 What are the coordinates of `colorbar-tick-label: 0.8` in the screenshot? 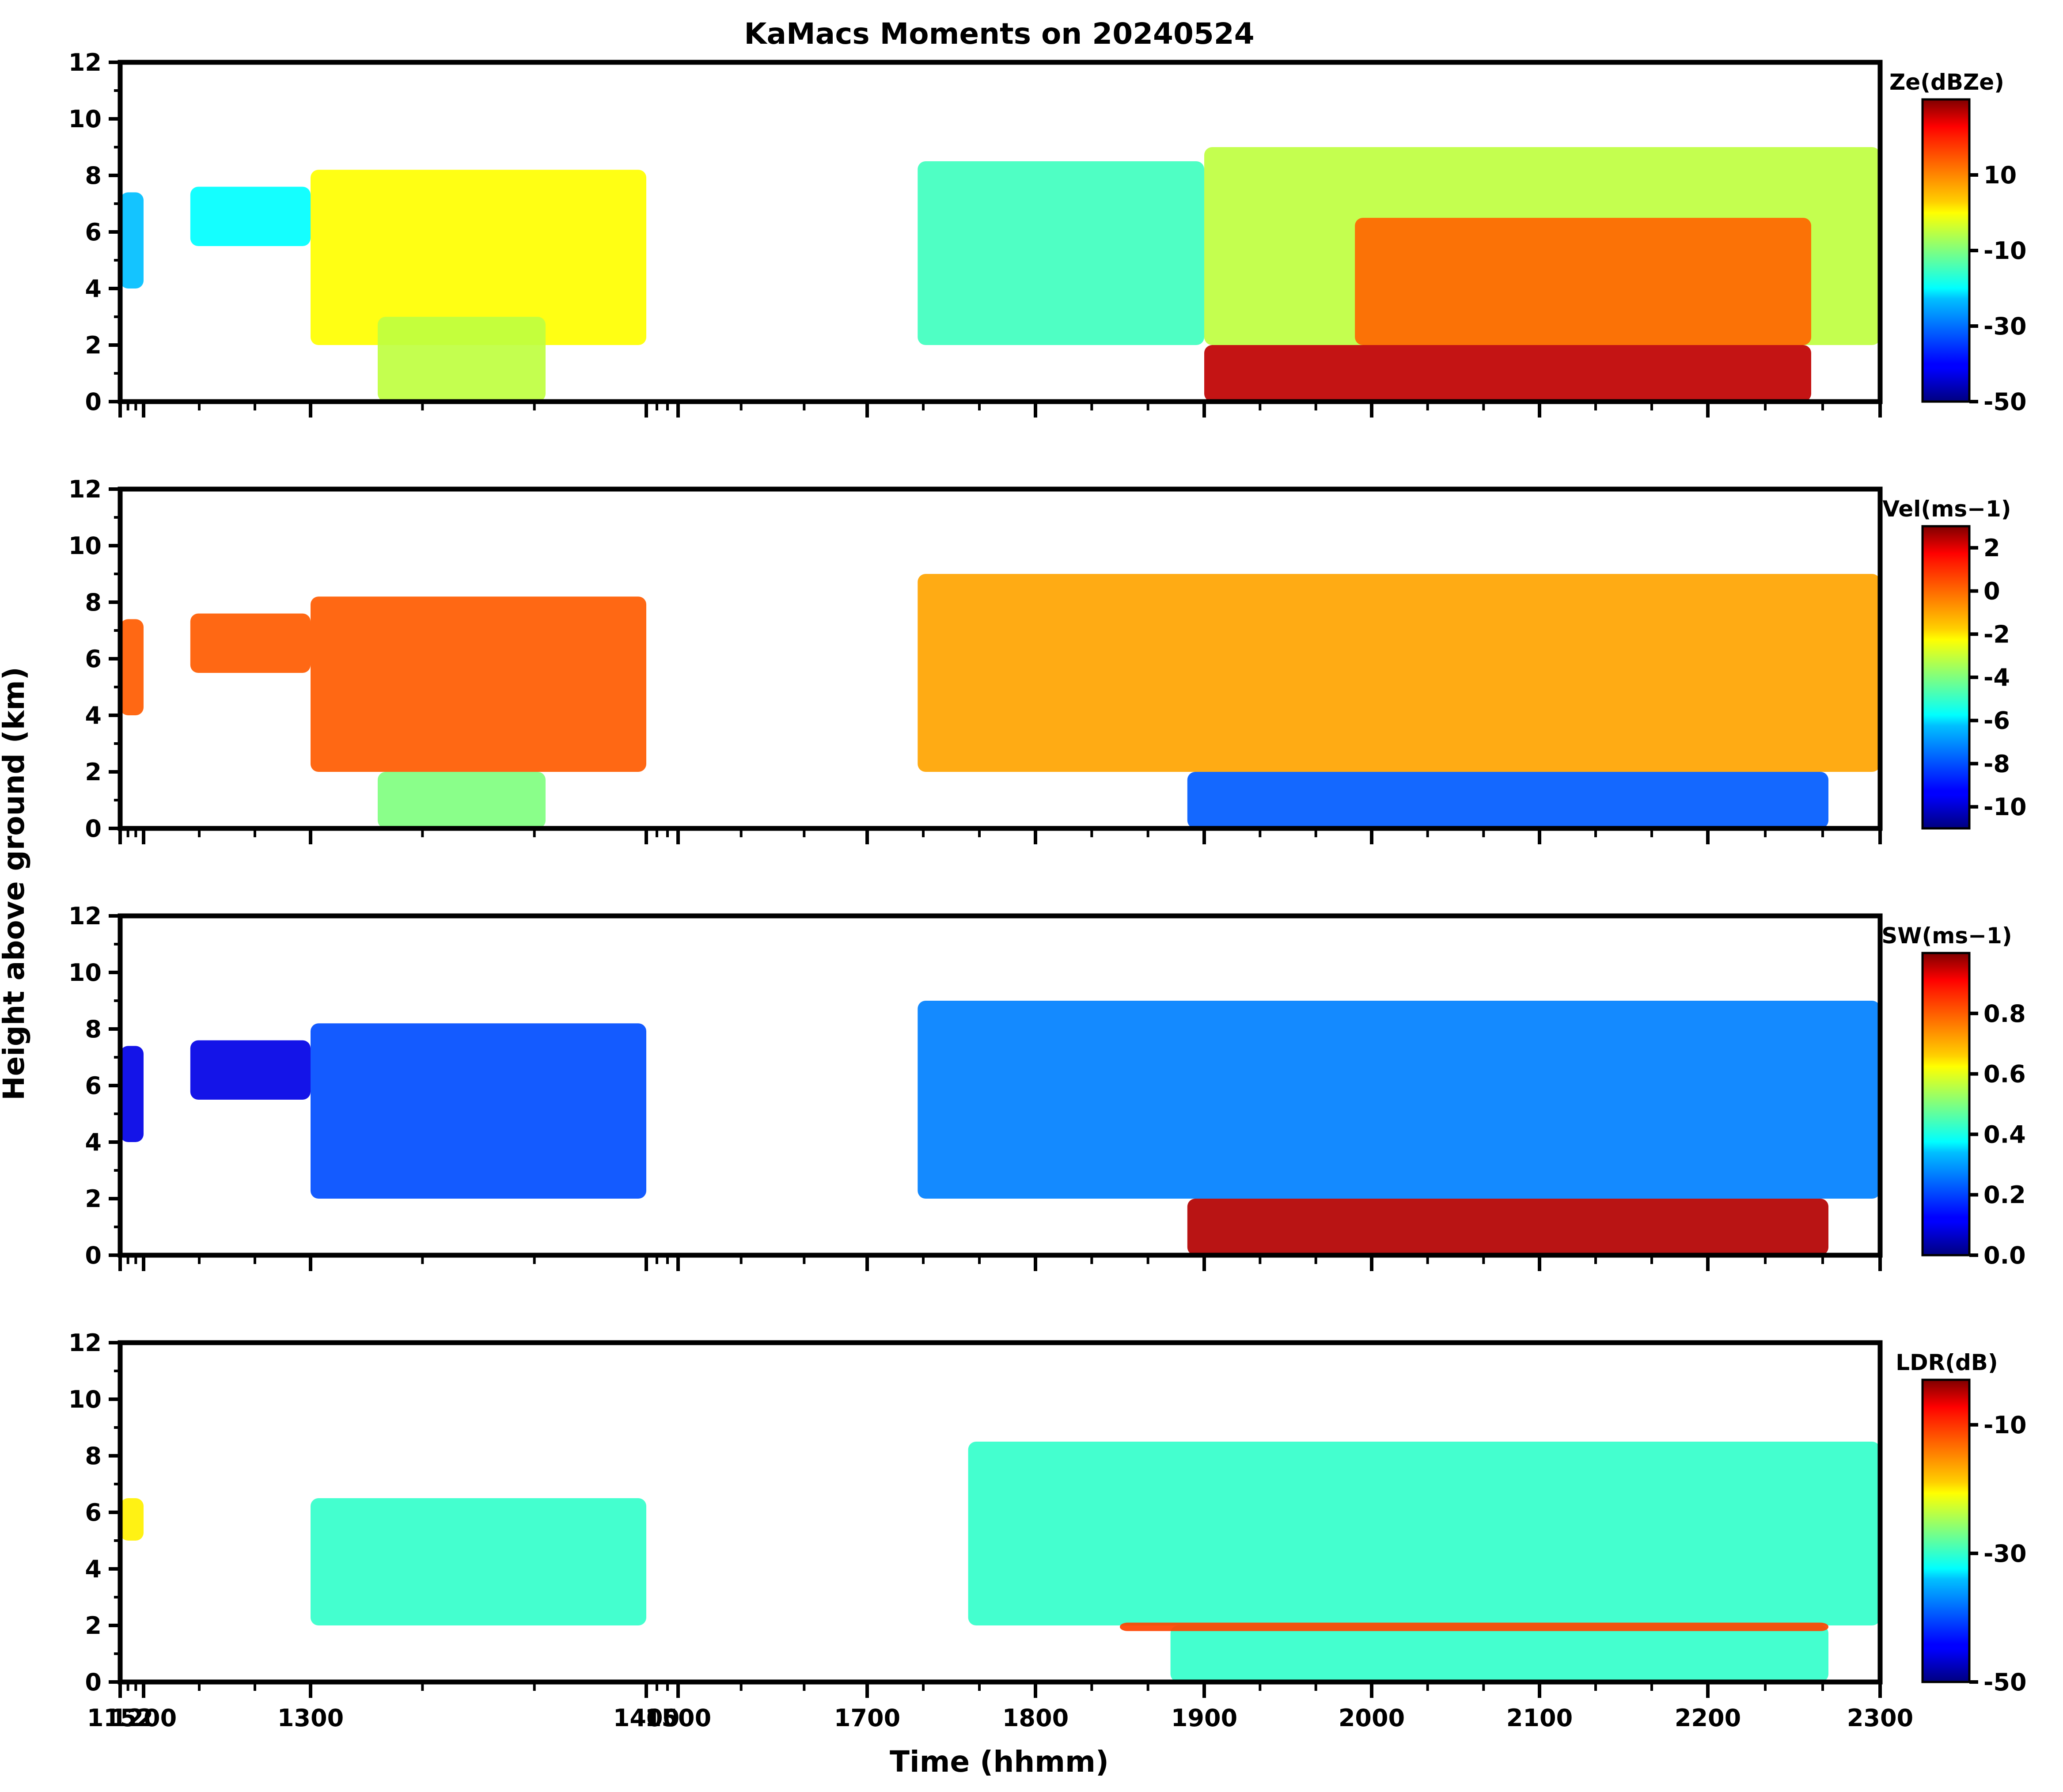 It's located at (2004, 1014).